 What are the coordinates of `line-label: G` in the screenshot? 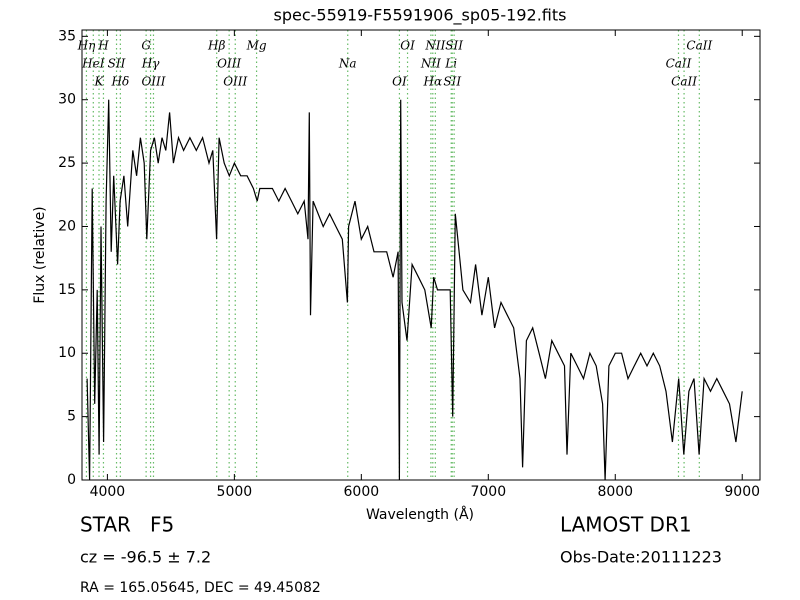 It's located at (146, 46).